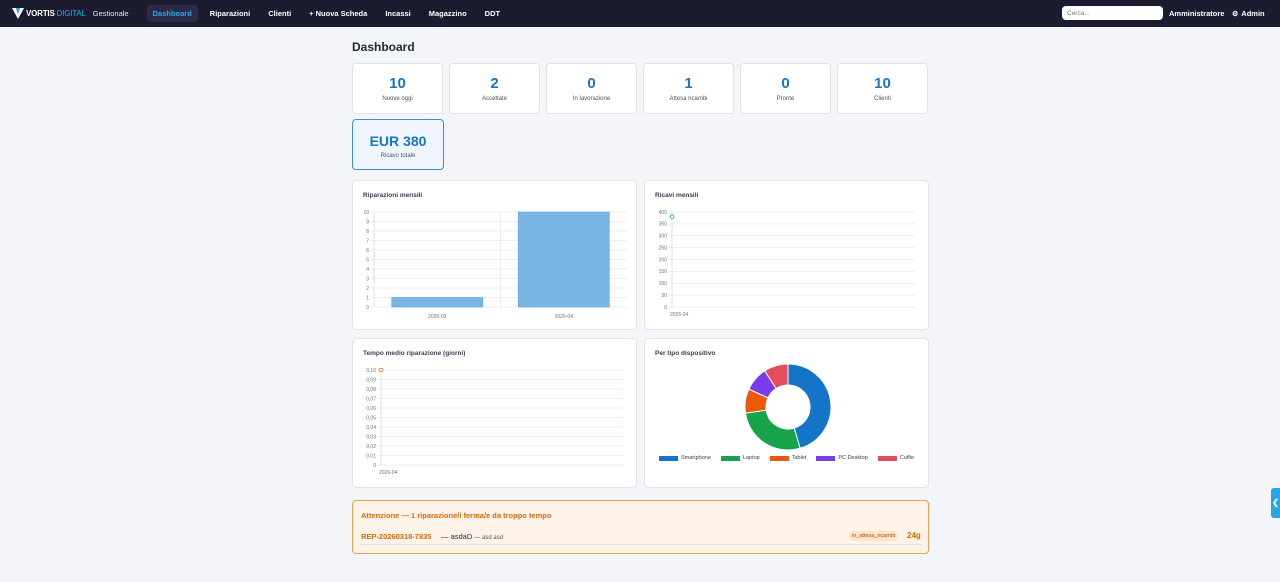 The height and width of the screenshot is (582, 1280). Describe the element at coordinates (366, 213) in the screenshot. I see `y-tick-label: 10` at that location.